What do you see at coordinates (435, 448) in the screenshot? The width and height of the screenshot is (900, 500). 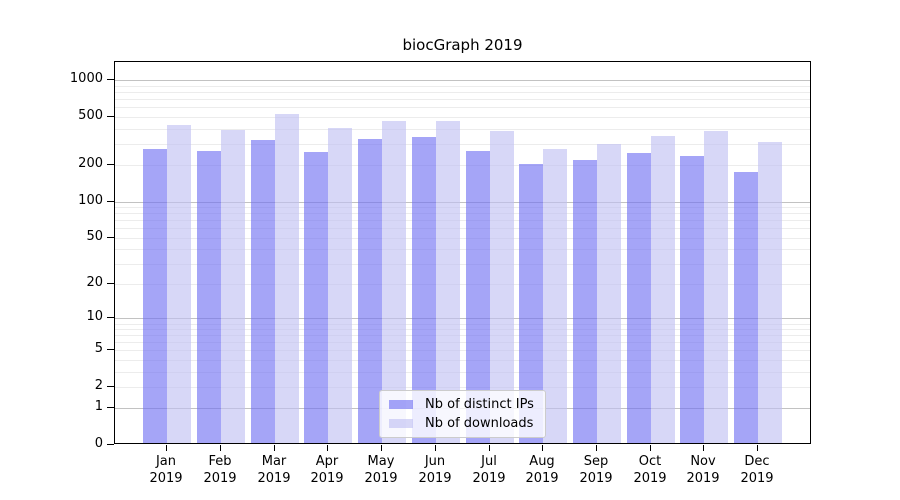 I see `x-tick-jun` at bounding box center [435, 448].